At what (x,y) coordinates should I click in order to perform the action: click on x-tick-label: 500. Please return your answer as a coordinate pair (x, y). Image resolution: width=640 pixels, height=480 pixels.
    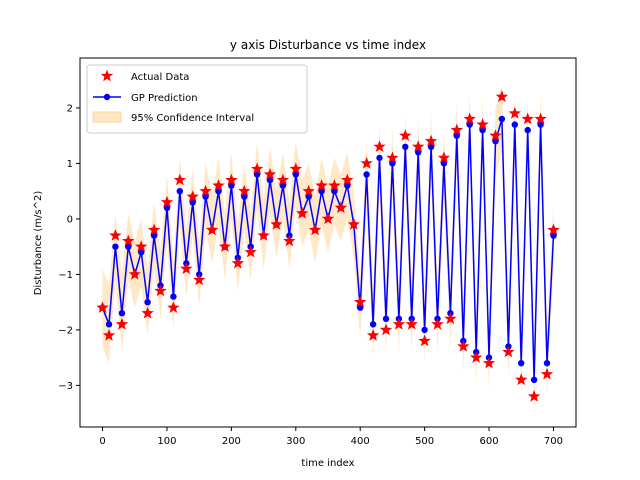
    Looking at the image, I should click on (424, 441).